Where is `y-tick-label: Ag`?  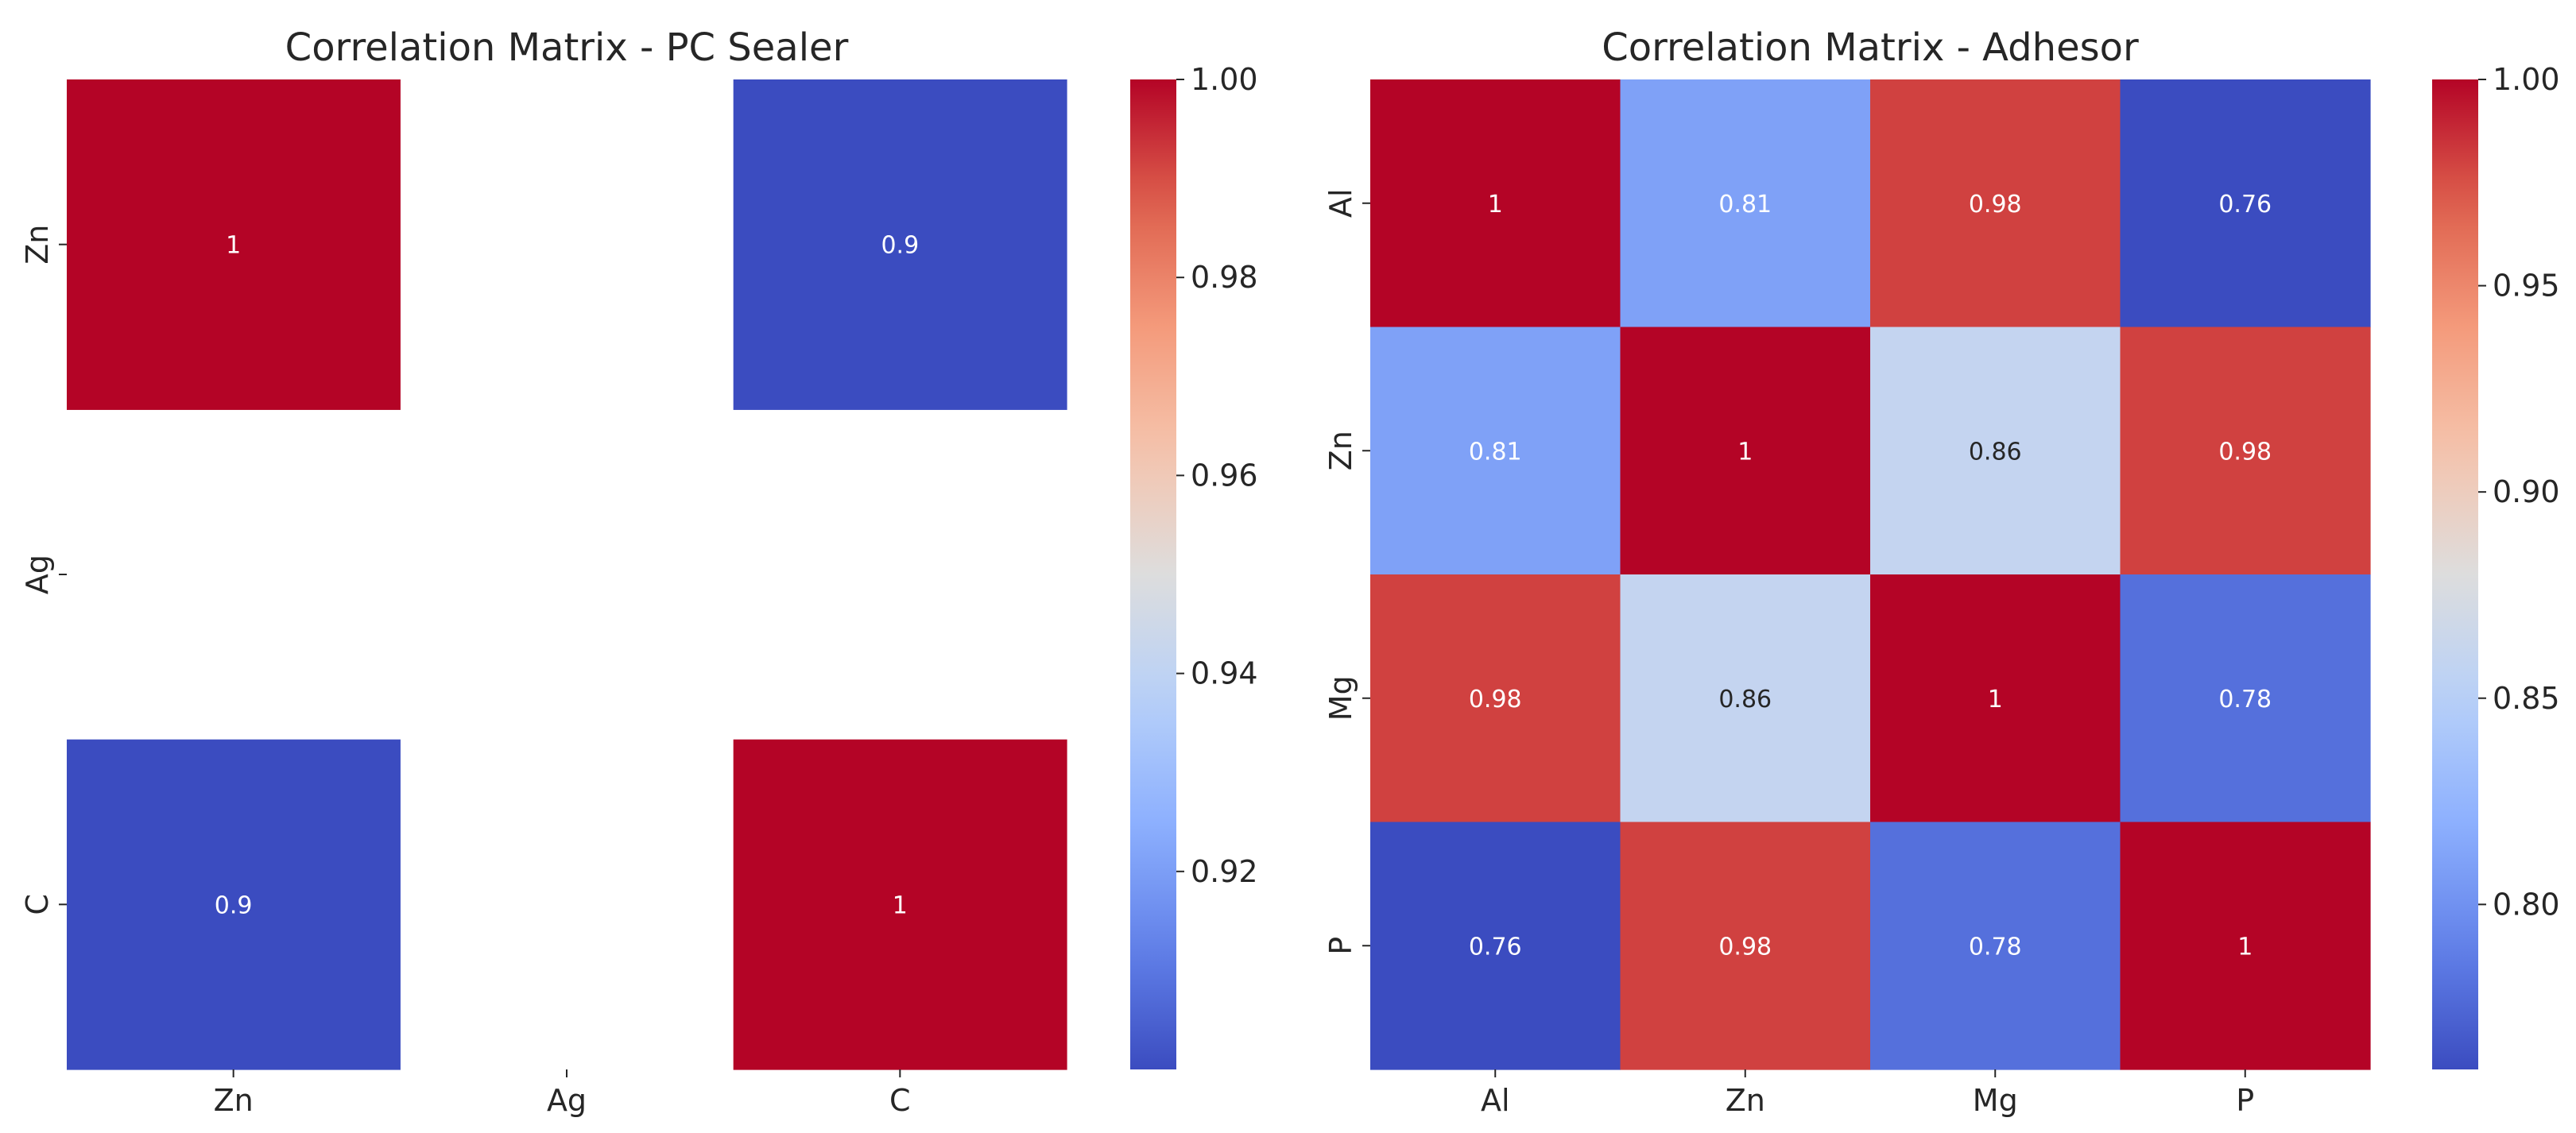 y-tick-label: Ag is located at coordinates (37, 574).